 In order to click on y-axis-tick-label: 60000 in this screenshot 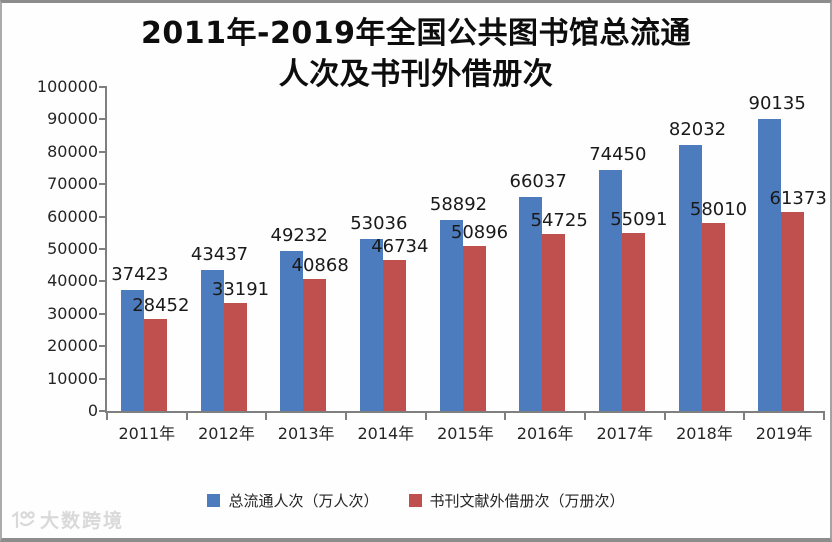, I will do `click(72, 216)`.